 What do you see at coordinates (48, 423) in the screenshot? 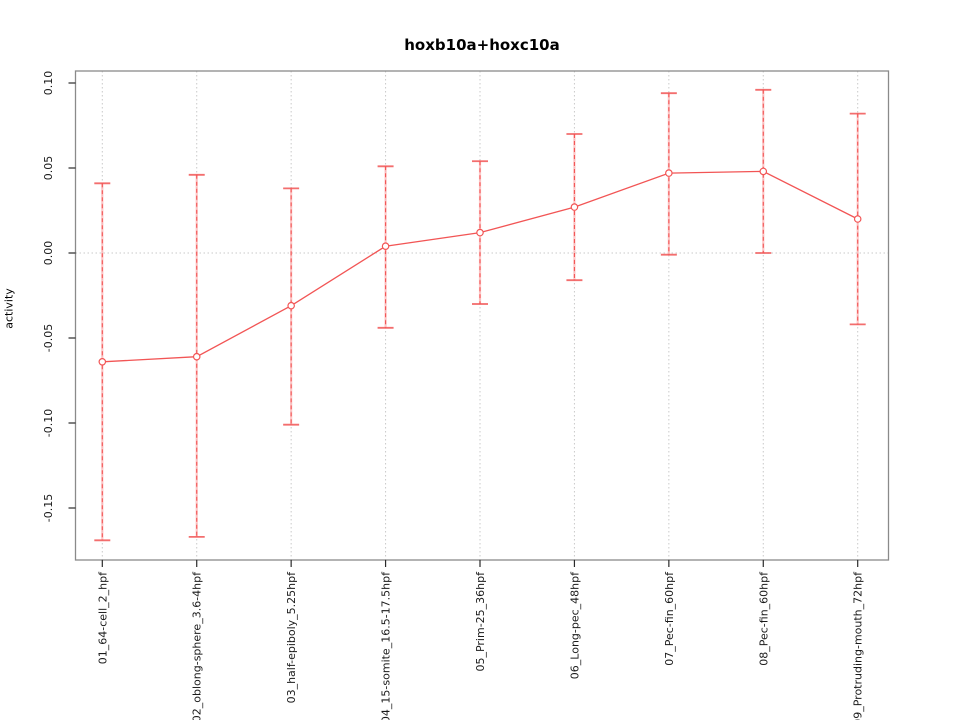
I see `y-tick-label: -0.10` at bounding box center [48, 423].